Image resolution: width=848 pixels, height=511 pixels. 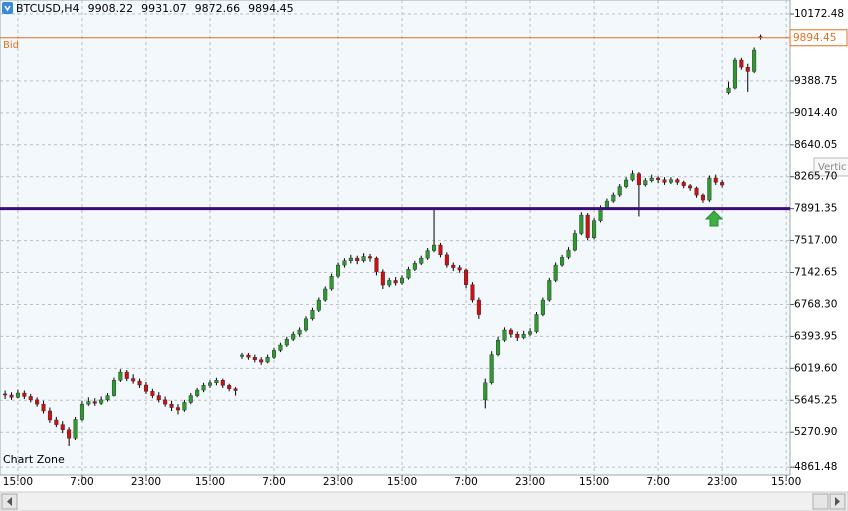 What do you see at coordinates (164, 8) in the screenshot?
I see `high: 9931.07` at bounding box center [164, 8].